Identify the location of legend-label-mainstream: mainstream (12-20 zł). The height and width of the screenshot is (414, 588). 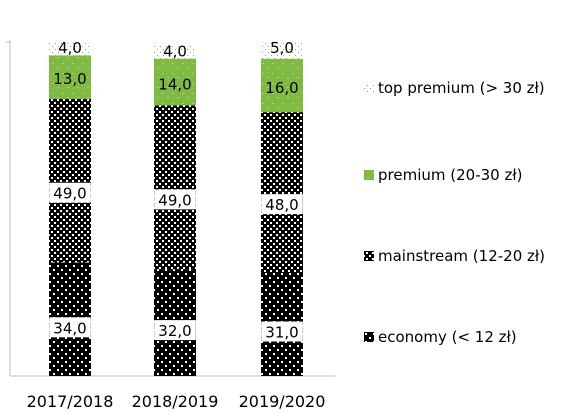
(461, 256).